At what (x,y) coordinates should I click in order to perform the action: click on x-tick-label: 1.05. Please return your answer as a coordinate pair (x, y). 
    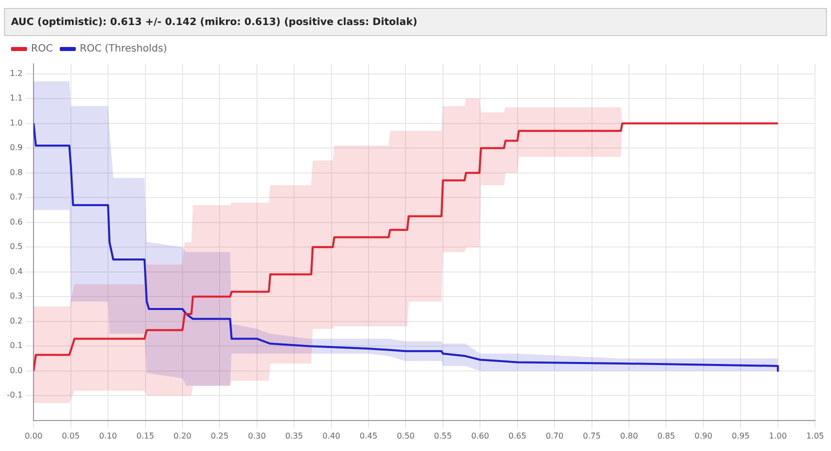
    Looking at the image, I should click on (815, 435).